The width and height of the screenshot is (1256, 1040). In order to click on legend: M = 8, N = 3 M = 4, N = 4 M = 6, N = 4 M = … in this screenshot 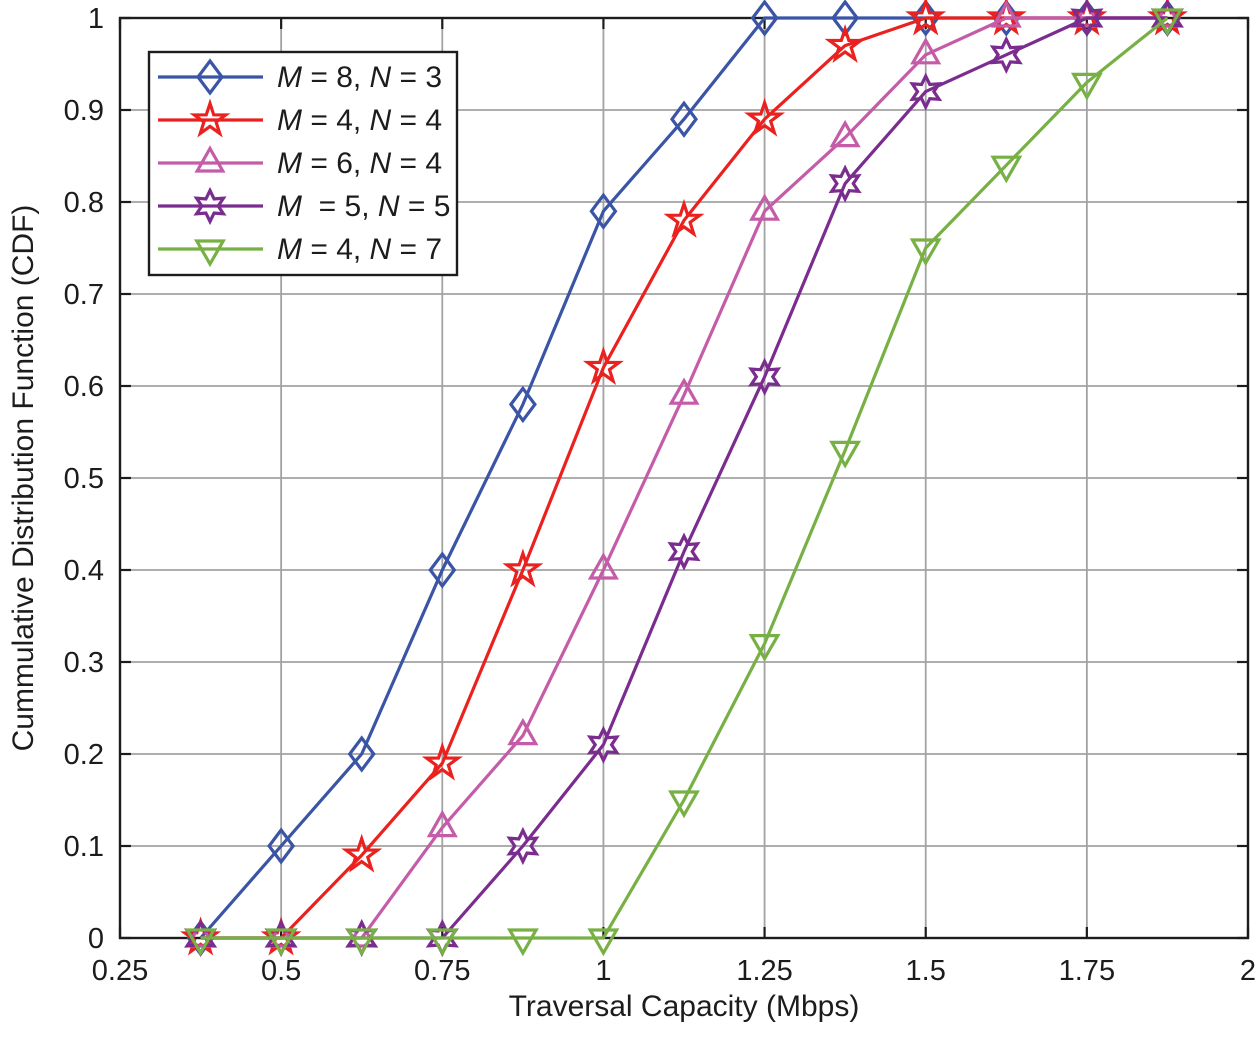, I will do `click(303, 163)`.